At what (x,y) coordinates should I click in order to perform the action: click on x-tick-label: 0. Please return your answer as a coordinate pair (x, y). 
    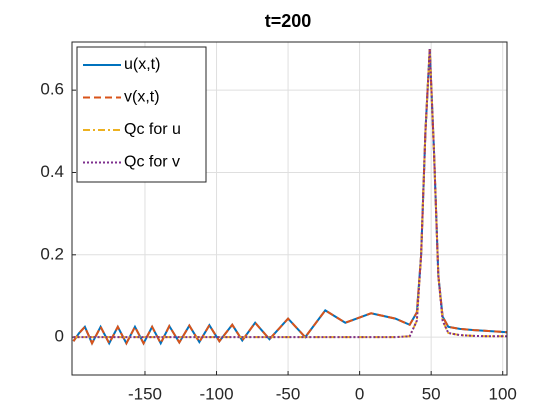
    Looking at the image, I should click on (359, 393).